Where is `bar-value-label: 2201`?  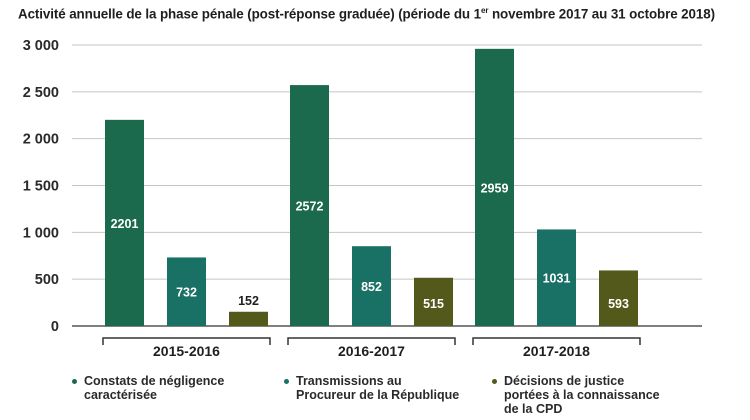
bar-value-label: 2201 is located at coordinates (125, 224).